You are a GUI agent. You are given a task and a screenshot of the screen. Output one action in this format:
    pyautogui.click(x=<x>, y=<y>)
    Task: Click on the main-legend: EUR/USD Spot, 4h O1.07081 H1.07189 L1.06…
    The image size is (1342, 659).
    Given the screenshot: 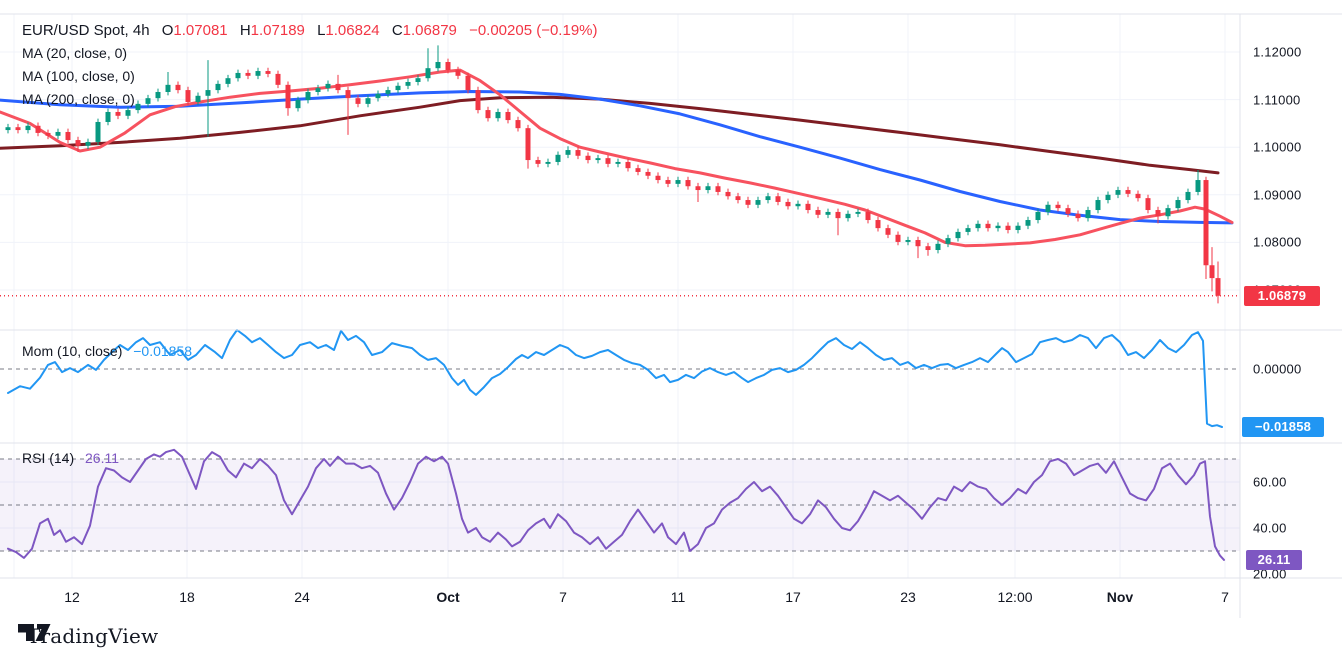 What is the action you would take?
    pyautogui.click(x=310, y=65)
    